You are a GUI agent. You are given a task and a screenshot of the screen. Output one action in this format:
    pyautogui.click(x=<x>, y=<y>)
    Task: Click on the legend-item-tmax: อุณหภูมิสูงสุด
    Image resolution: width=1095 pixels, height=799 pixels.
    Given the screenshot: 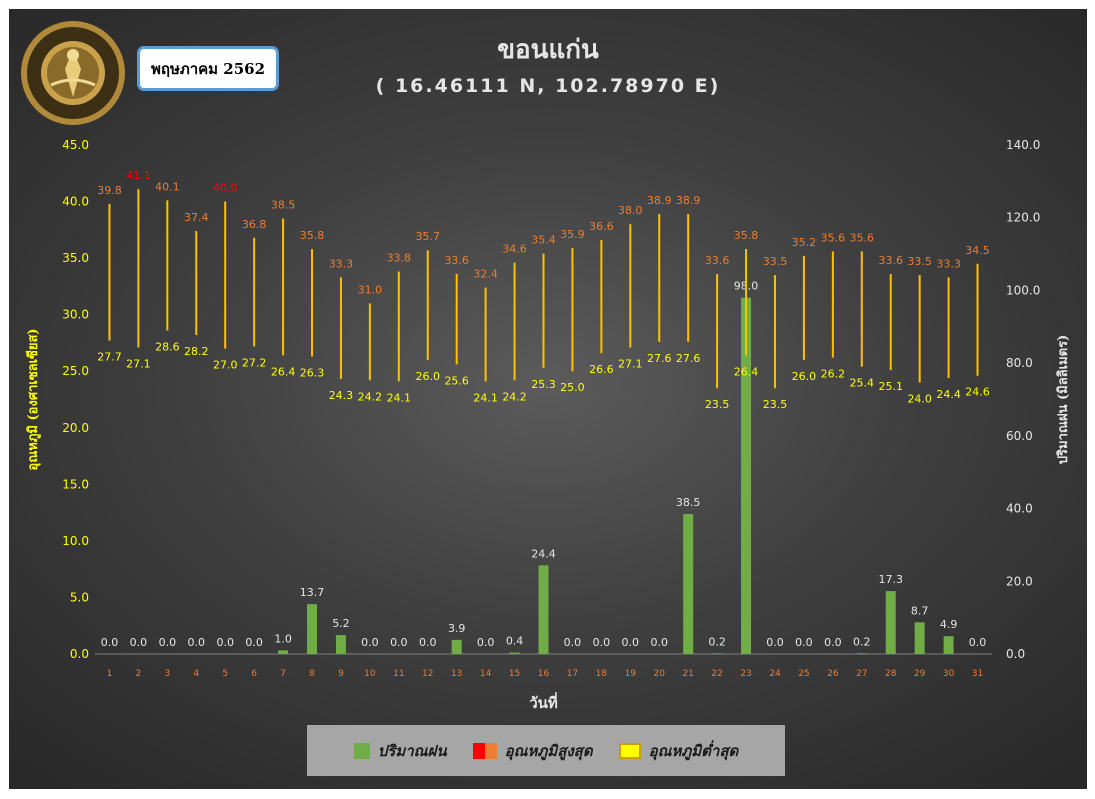 What is the action you would take?
    pyautogui.click(x=532, y=751)
    